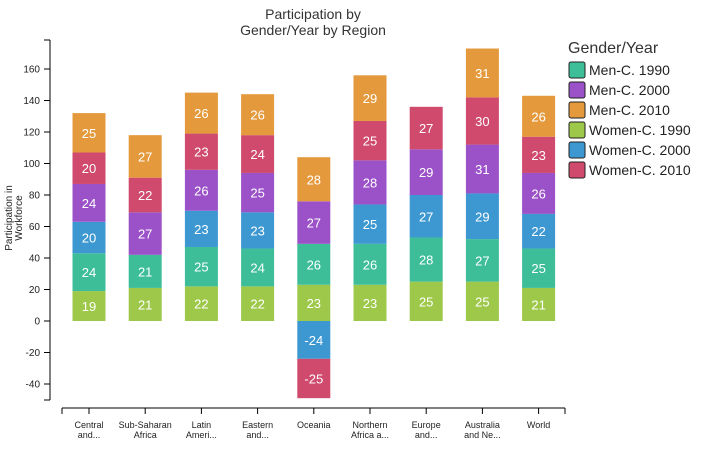  What do you see at coordinates (313, 14) in the screenshot?
I see `chart-title-line: Participation by` at bounding box center [313, 14].